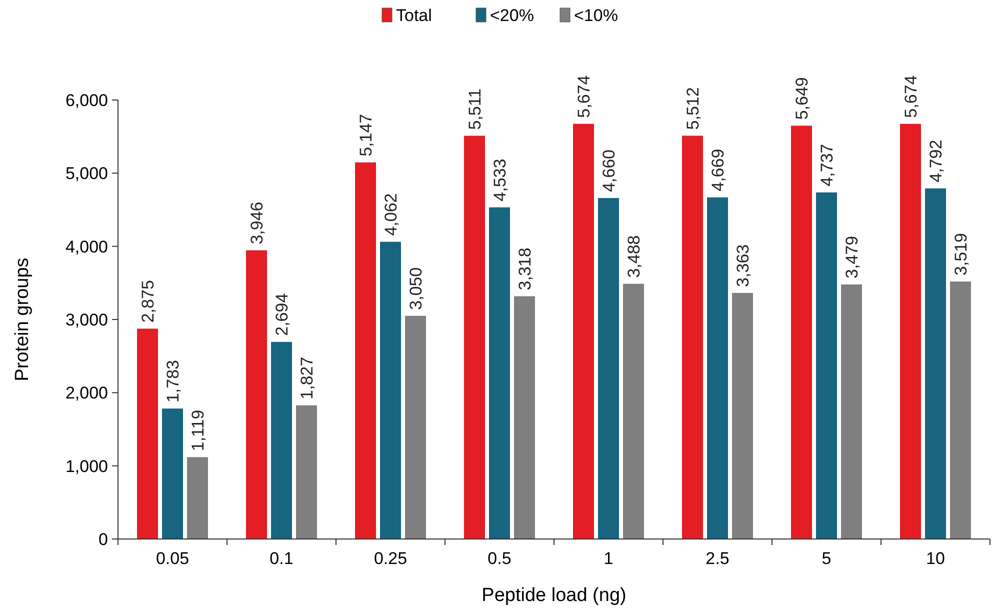  Describe the element at coordinates (103, 539) in the screenshot. I see `y-tick-label: 0` at that location.